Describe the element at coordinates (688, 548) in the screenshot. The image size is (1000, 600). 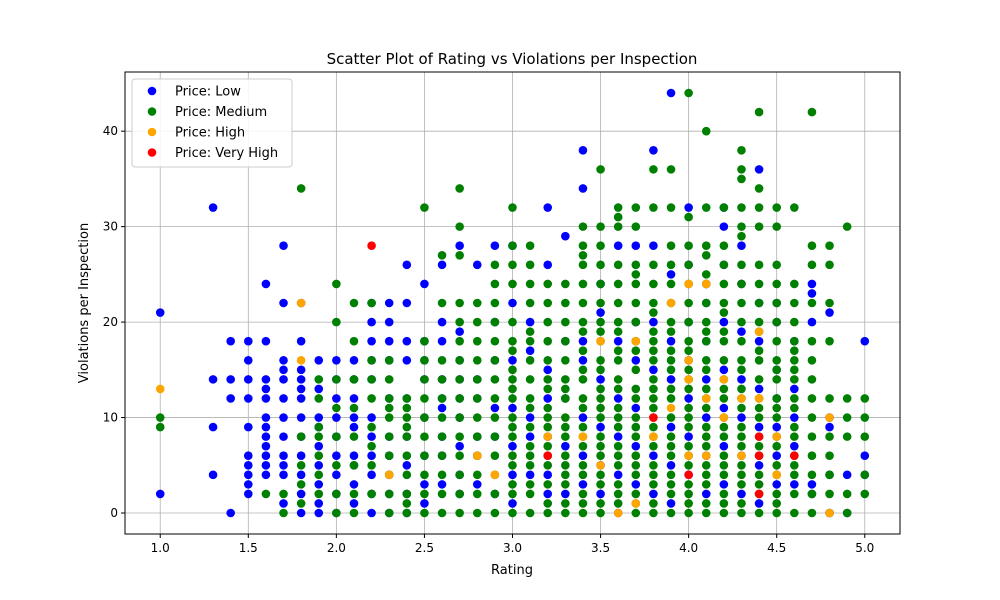
I see `x-tick-label: 4.0` at that location.